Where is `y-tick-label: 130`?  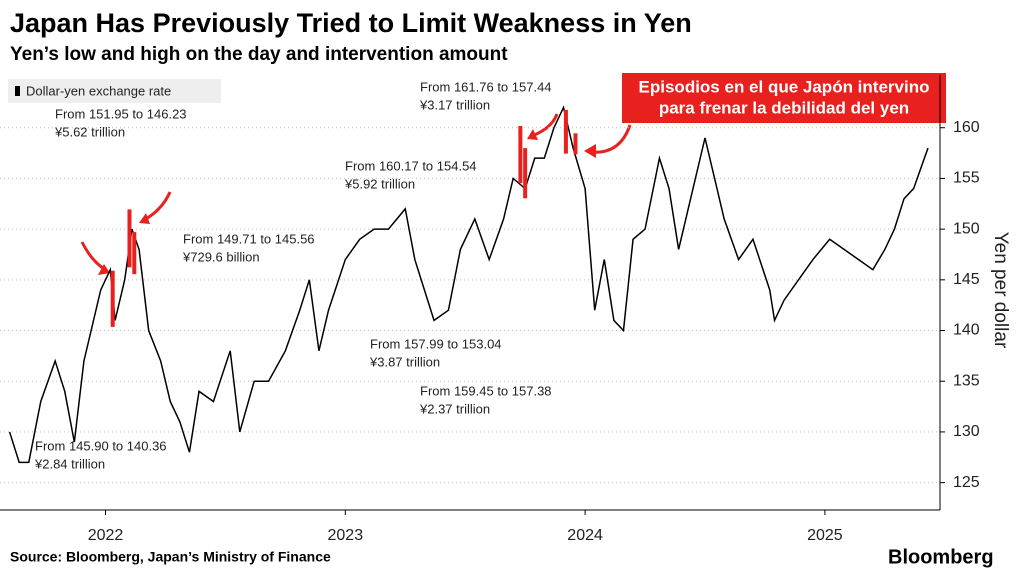 y-tick-label: 130 is located at coordinates (966, 431).